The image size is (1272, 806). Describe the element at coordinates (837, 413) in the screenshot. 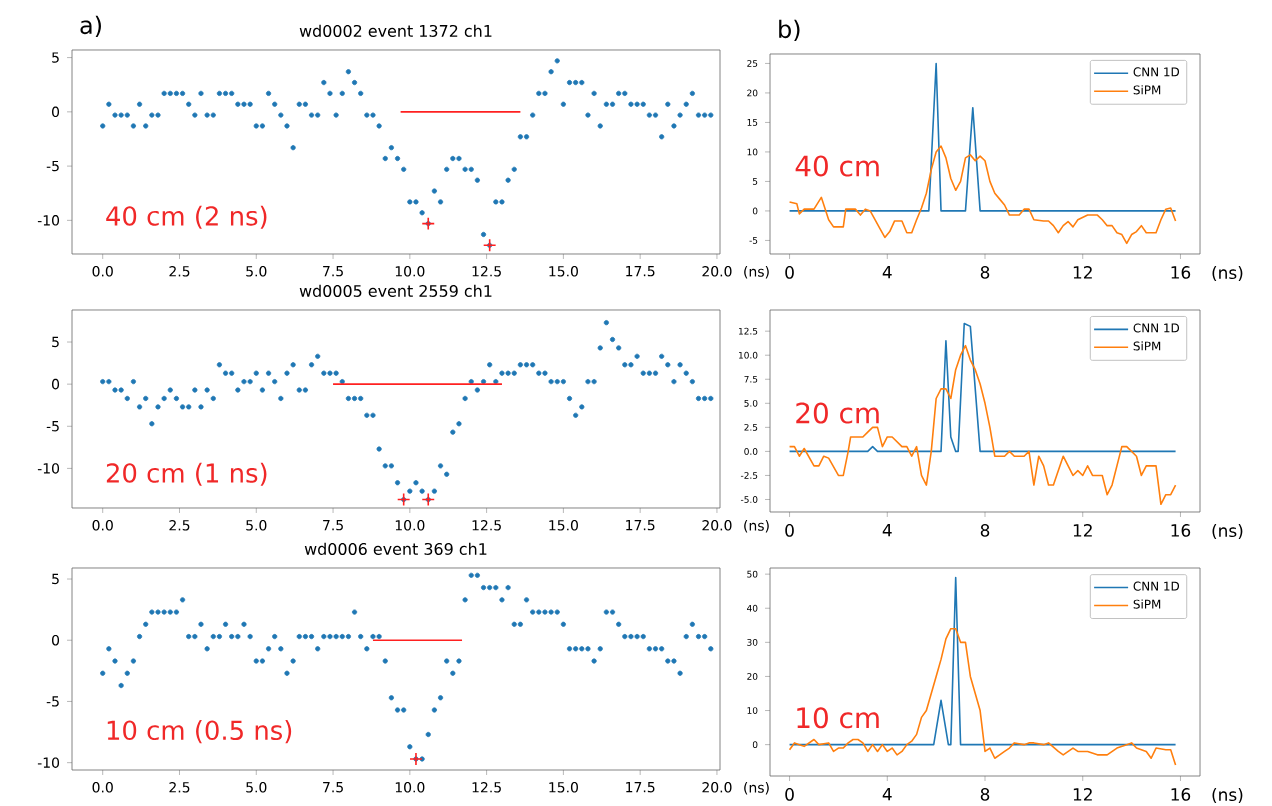

I see `annotation: 20 cm` at that location.